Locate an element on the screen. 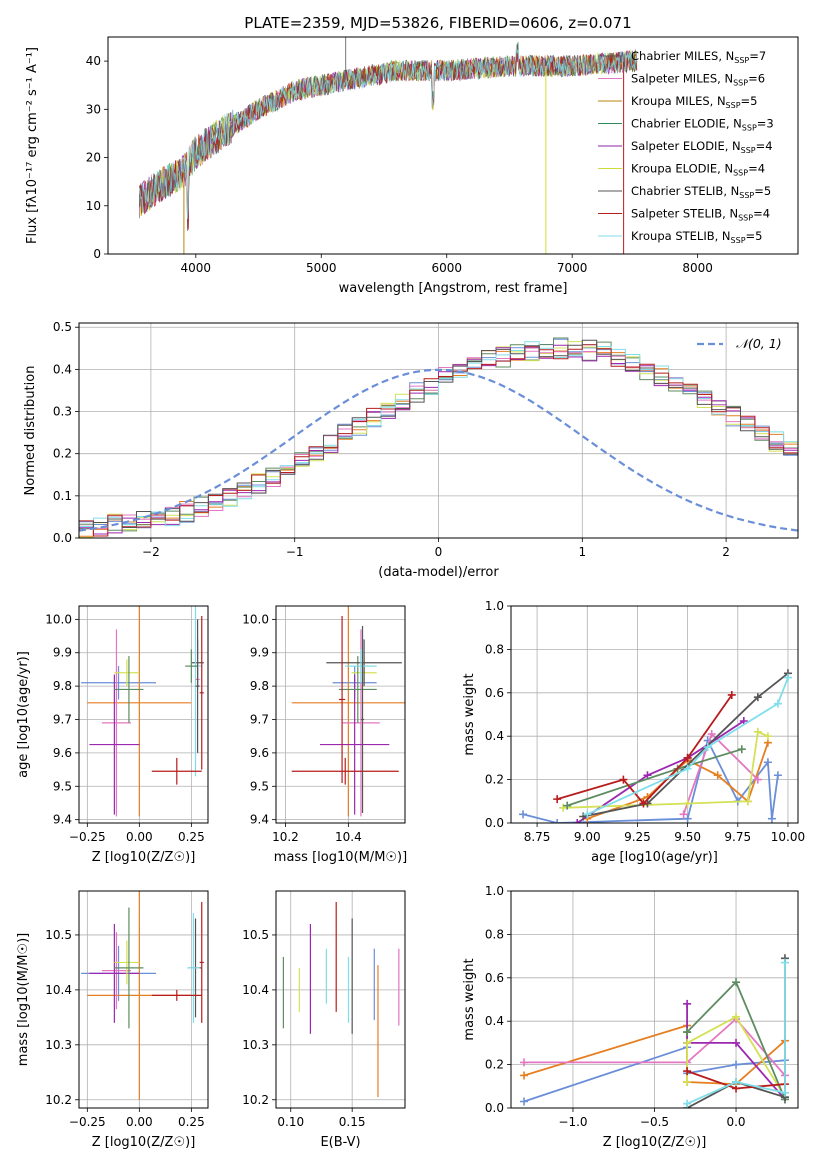 The height and width of the screenshot is (1170, 819). spectrum-axes: 4000 5000 6000 7000 8000 0 10 20 30 40 is located at coordinates (399, 164).